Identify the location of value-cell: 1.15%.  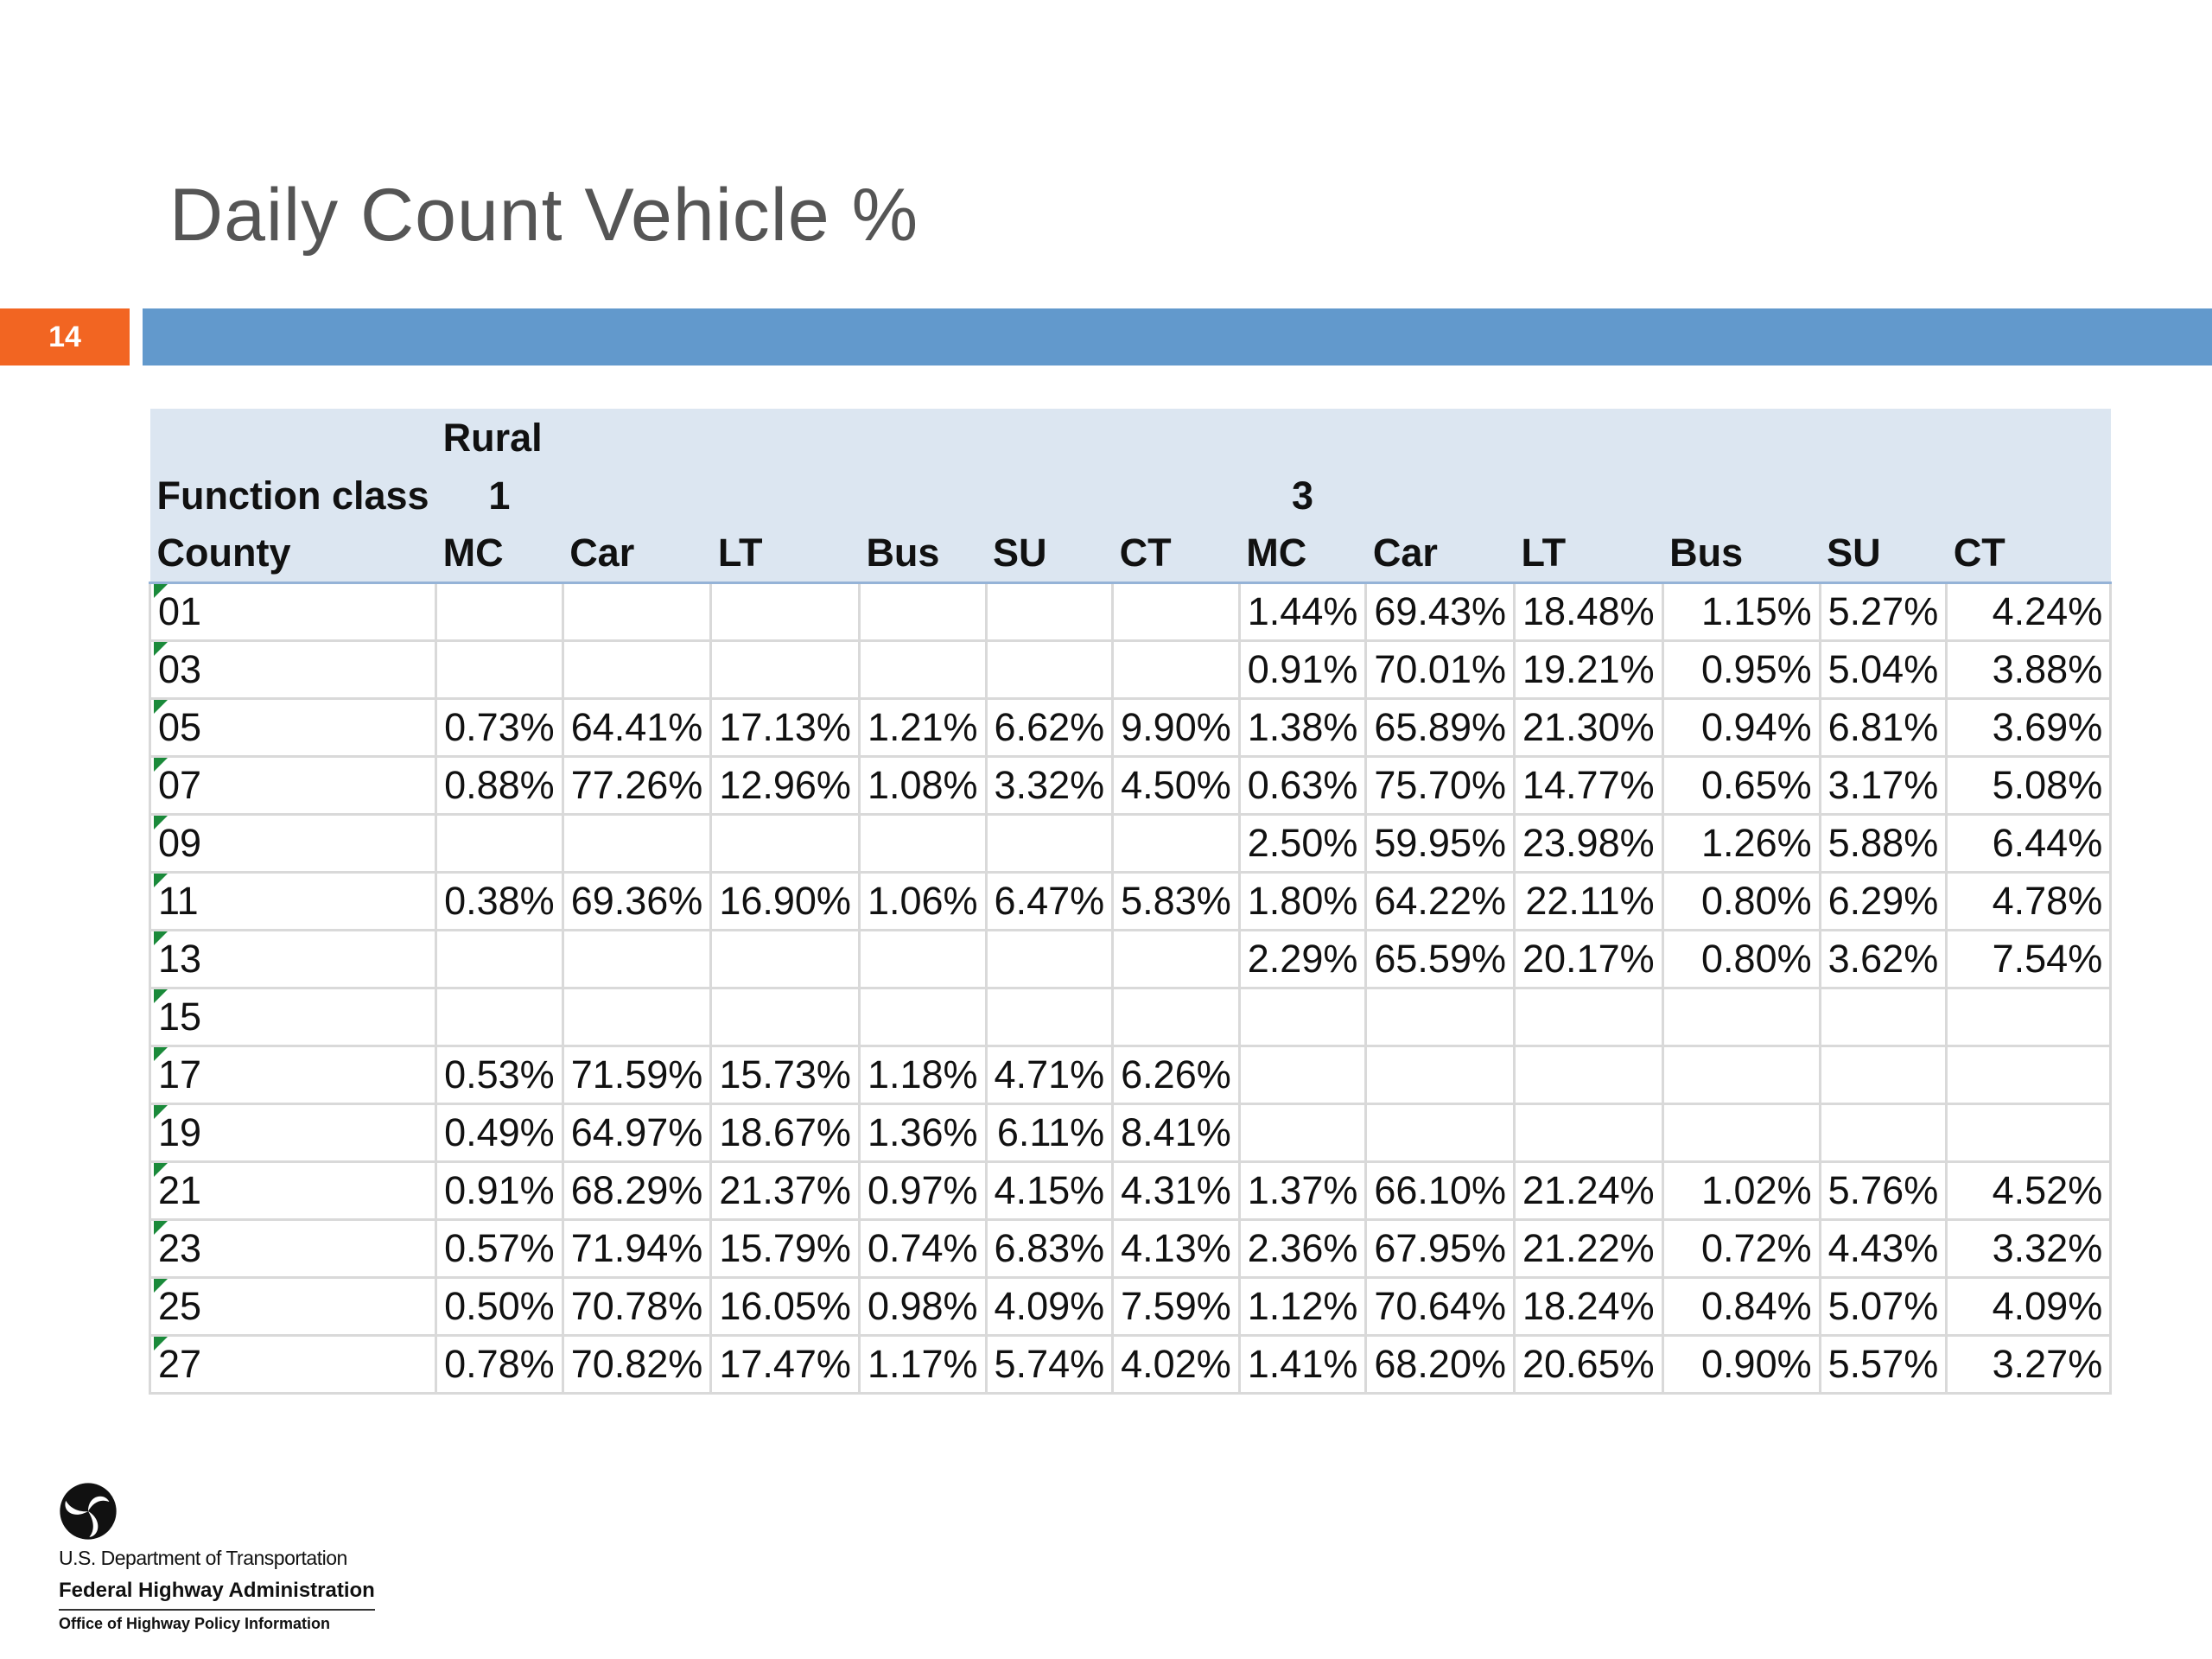
(1741, 611).